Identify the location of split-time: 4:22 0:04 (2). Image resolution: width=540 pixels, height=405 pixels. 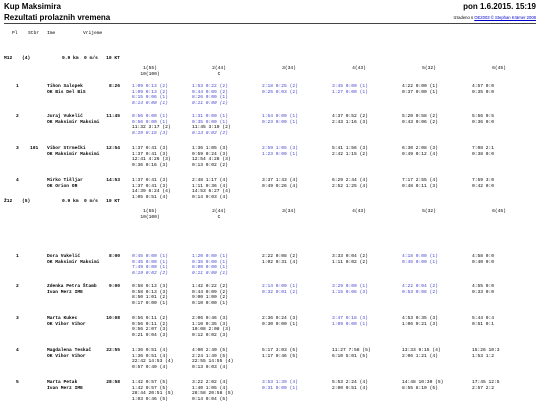
(420, 286).